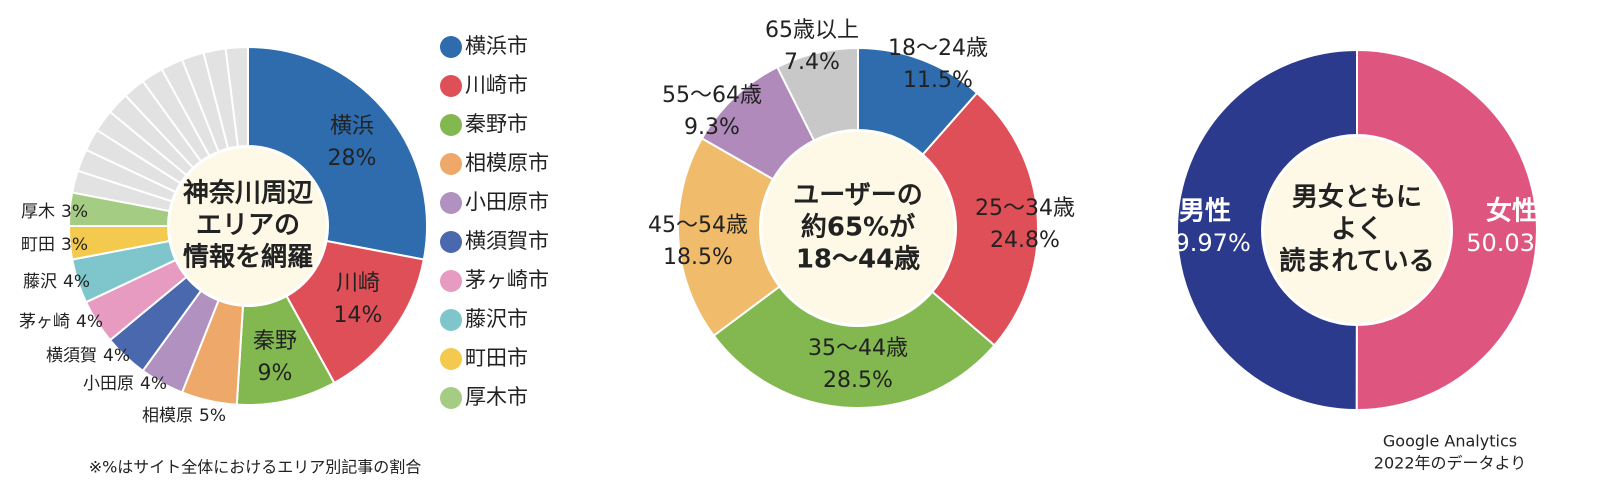 The height and width of the screenshot is (501, 1601). Describe the element at coordinates (248, 257) in the screenshot. I see `center-text: 情報を網羅` at that location.